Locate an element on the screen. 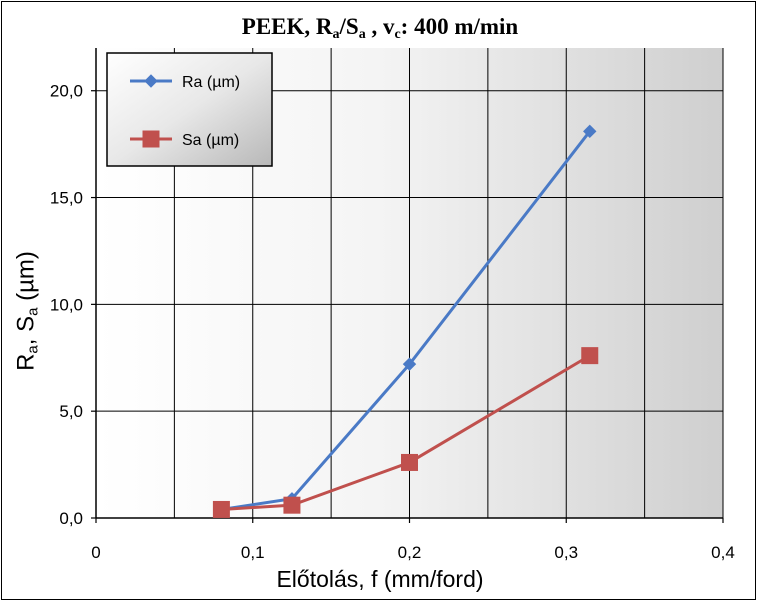  legend-label: Ra (µm) is located at coordinates (211, 82).